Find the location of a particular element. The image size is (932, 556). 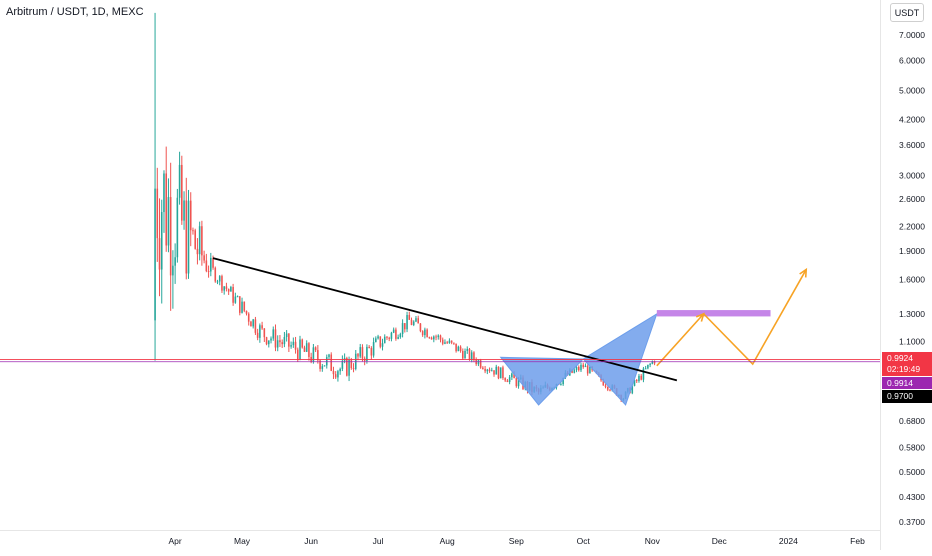

time-axis: Apr May Jun Jul Aug Sep Oct Nov Dec 2024 Feb is located at coordinates (440, 540).